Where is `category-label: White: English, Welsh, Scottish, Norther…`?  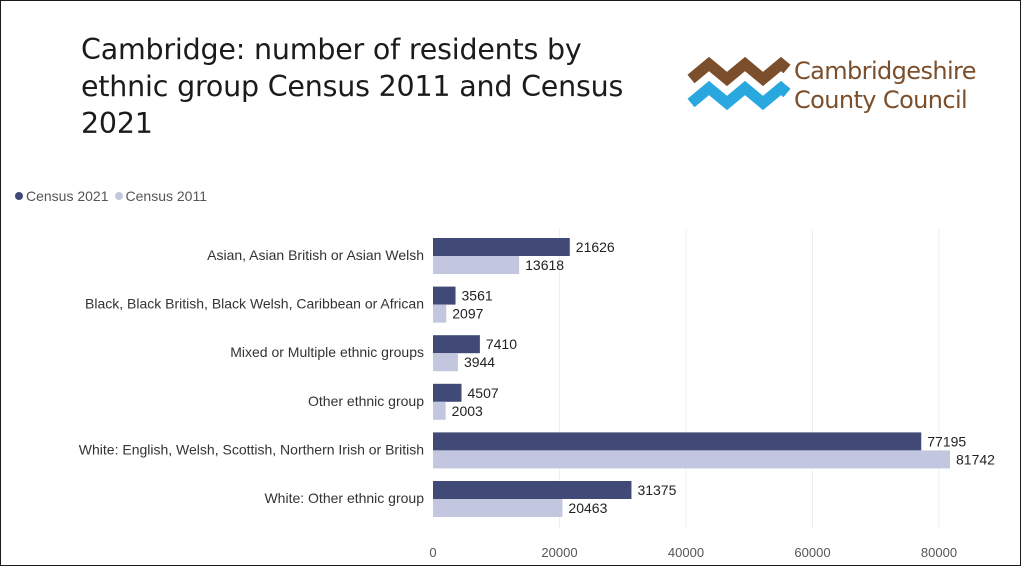
category-label: White: English, Welsh, Scottish, Norther… is located at coordinates (251, 449).